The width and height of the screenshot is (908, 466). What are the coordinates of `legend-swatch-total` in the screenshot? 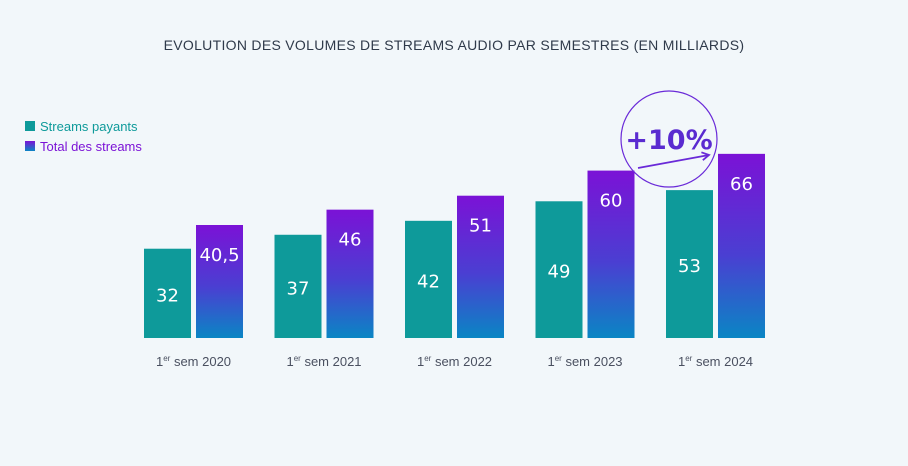 It's located at (30, 146).